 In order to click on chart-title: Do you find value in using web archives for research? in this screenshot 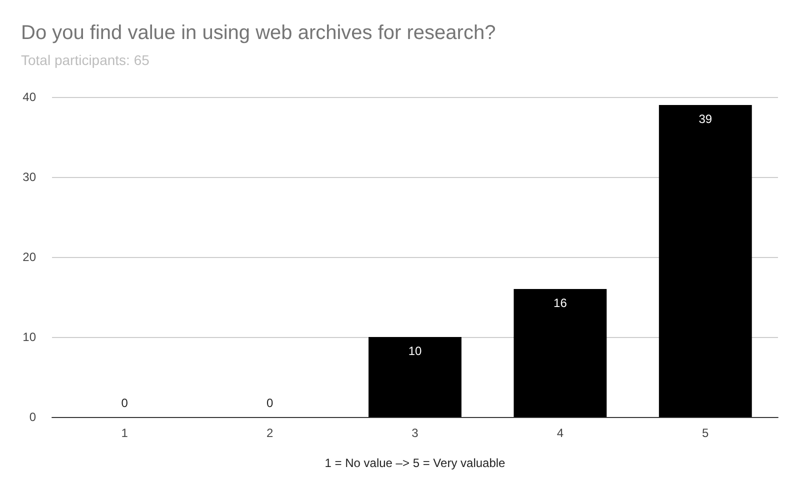, I will do `click(258, 33)`.